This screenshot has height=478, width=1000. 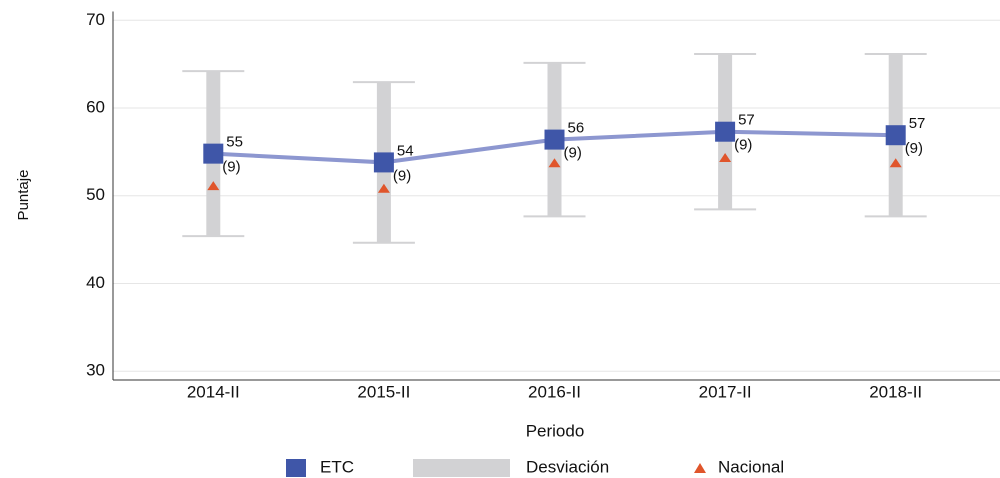 What do you see at coordinates (213, 391) in the screenshot?
I see `x-tick-label: 2014-II` at bounding box center [213, 391].